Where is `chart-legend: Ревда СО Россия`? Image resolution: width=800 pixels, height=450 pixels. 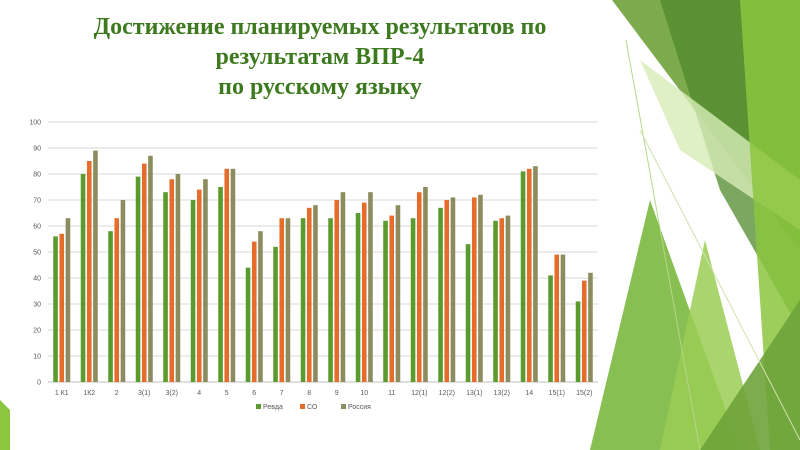
chart-legend: Ревда СО Россия is located at coordinates (313, 407).